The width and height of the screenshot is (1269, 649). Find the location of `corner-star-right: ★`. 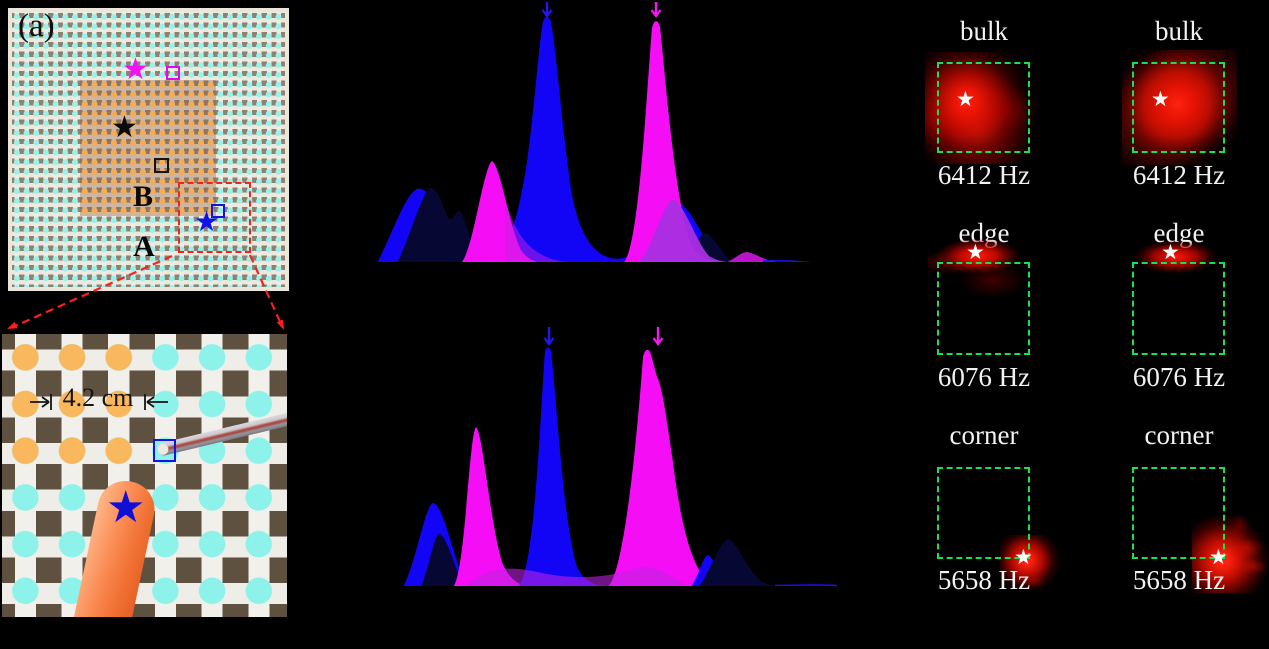

corner-star-right: ★ is located at coordinates (1218, 557).